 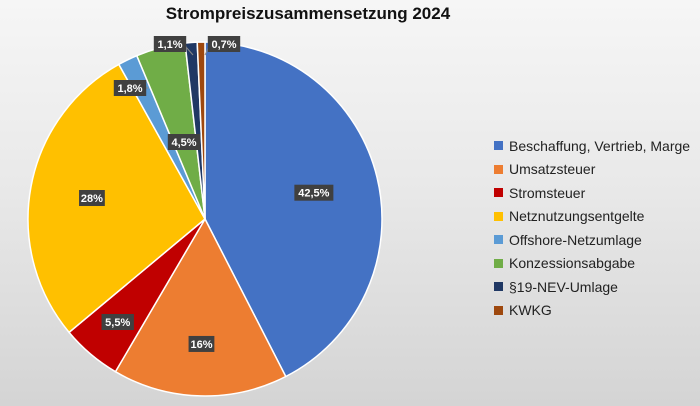 What do you see at coordinates (552, 169) in the screenshot?
I see `legend-label: Umsatzsteuer` at bounding box center [552, 169].